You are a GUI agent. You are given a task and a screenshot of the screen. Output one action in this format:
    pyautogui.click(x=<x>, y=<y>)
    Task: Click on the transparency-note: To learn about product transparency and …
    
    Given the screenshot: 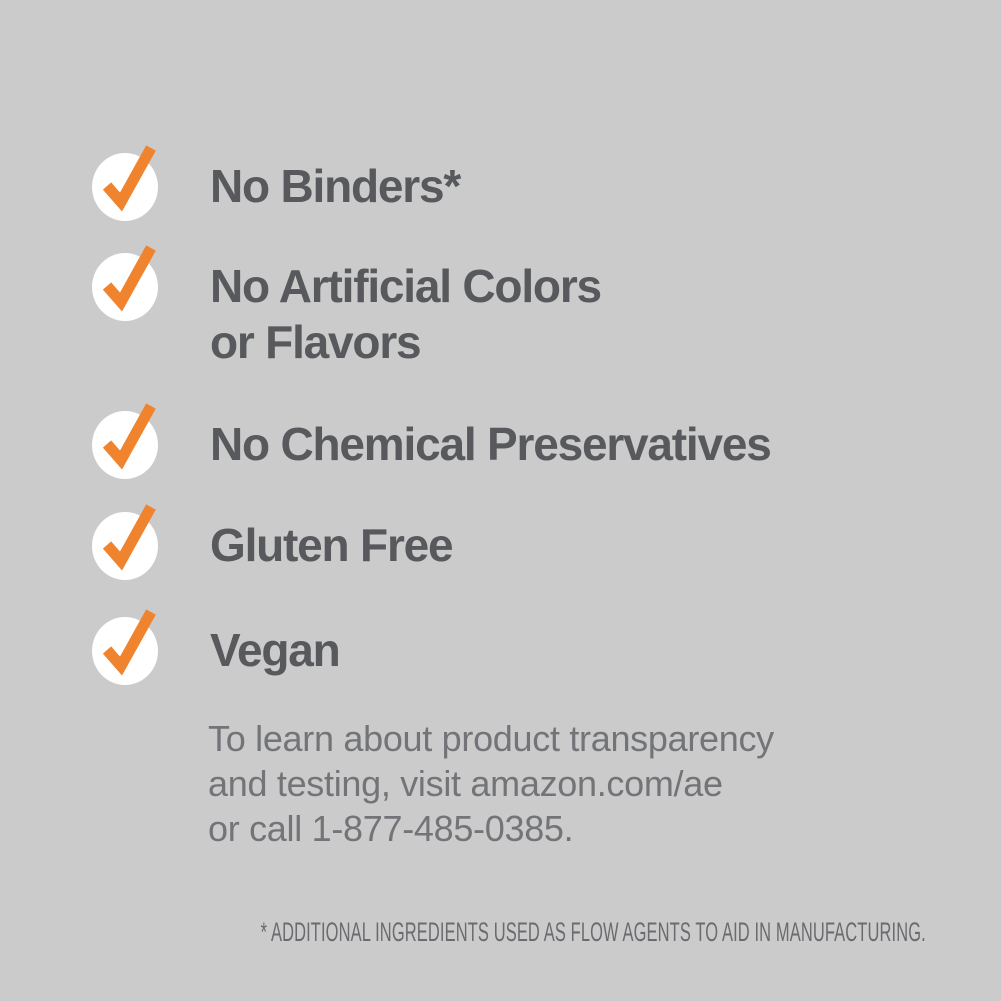 What is the action you would take?
    pyautogui.click(x=491, y=783)
    